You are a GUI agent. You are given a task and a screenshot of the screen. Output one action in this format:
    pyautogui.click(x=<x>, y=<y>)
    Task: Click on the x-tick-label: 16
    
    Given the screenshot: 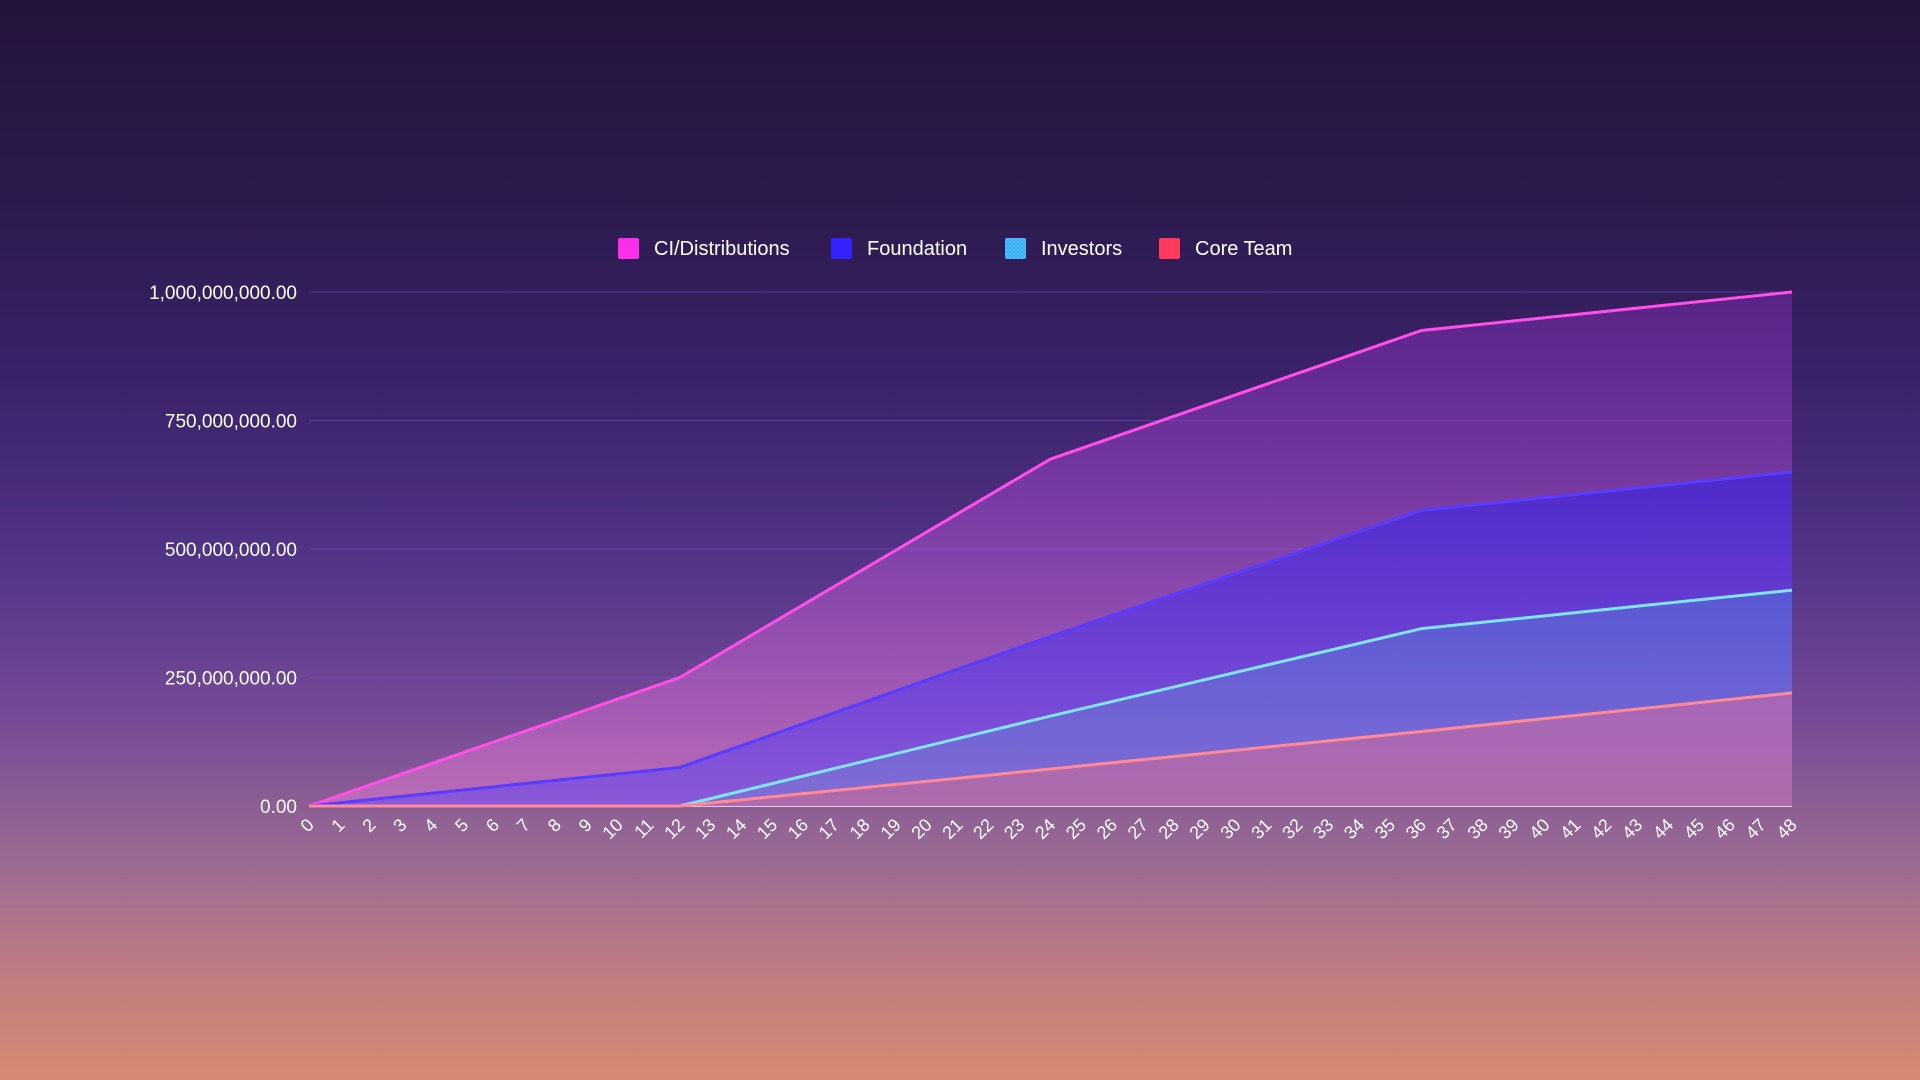 What is the action you would take?
    pyautogui.click(x=798, y=829)
    